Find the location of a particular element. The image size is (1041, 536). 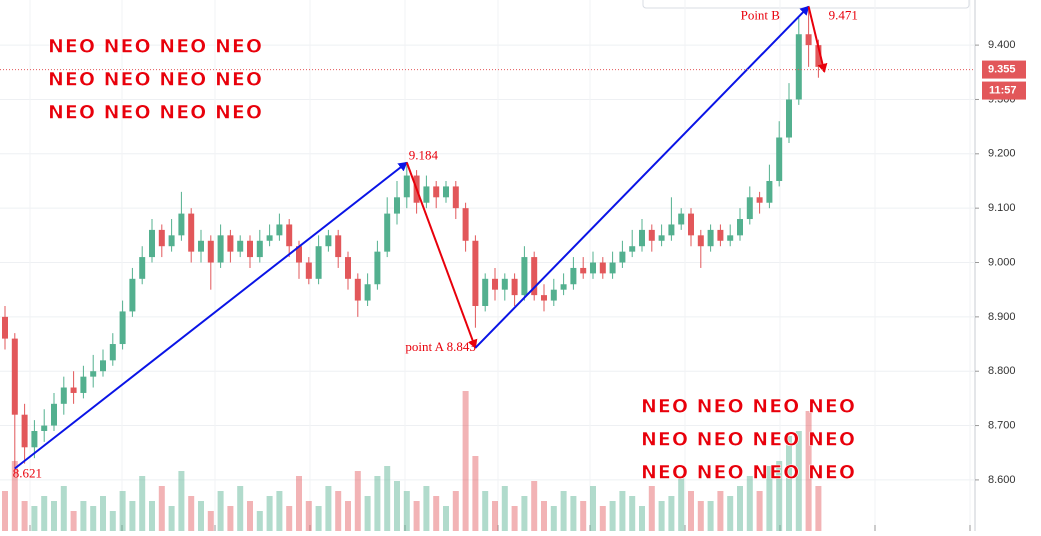

y-tick-label: 9.400 is located at coordinates (1002, 45).